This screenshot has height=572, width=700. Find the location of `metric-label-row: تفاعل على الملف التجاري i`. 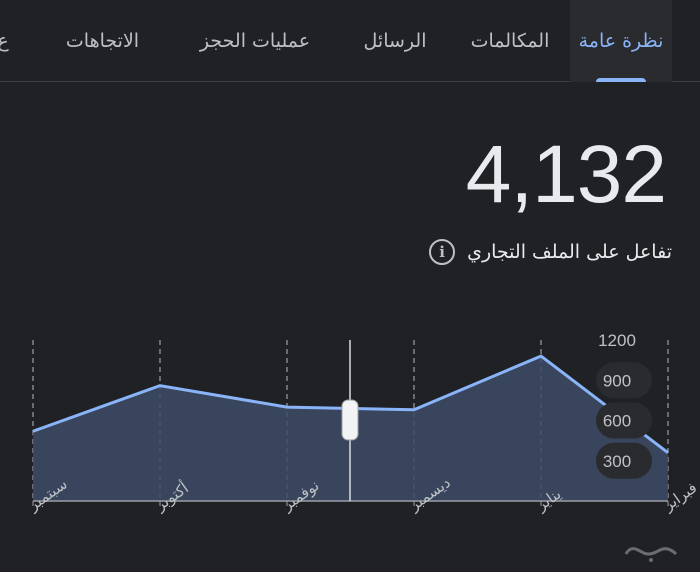

metric-label-row: تفاعل على الملف التجاري i is located at coordinates (550, 252).